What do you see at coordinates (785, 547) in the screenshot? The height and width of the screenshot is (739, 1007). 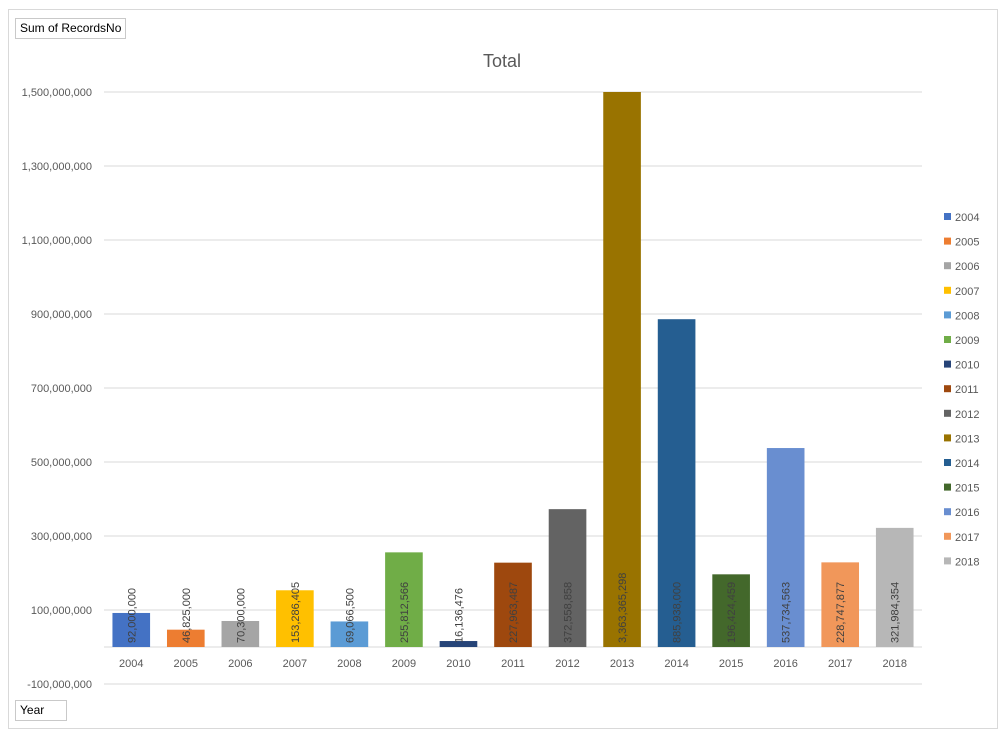 I see `bar-2016` at bounding box center [785, 547].